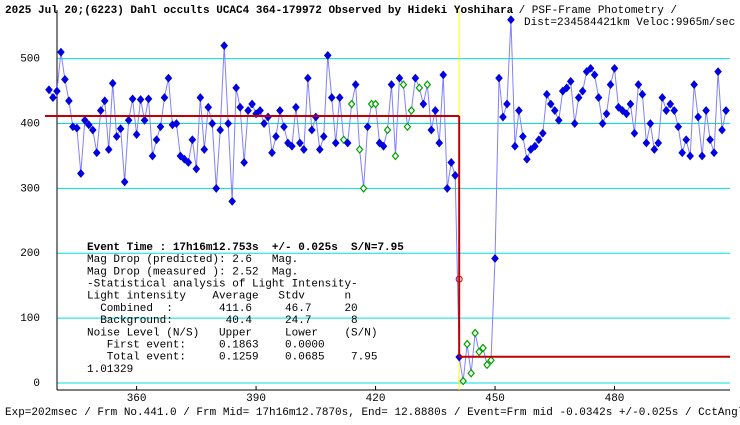 The height and width of the screenshot is (425, 740). I want to click on annotation: Mag Drop (measured ): 2.52 Mag., so click(192, 272).